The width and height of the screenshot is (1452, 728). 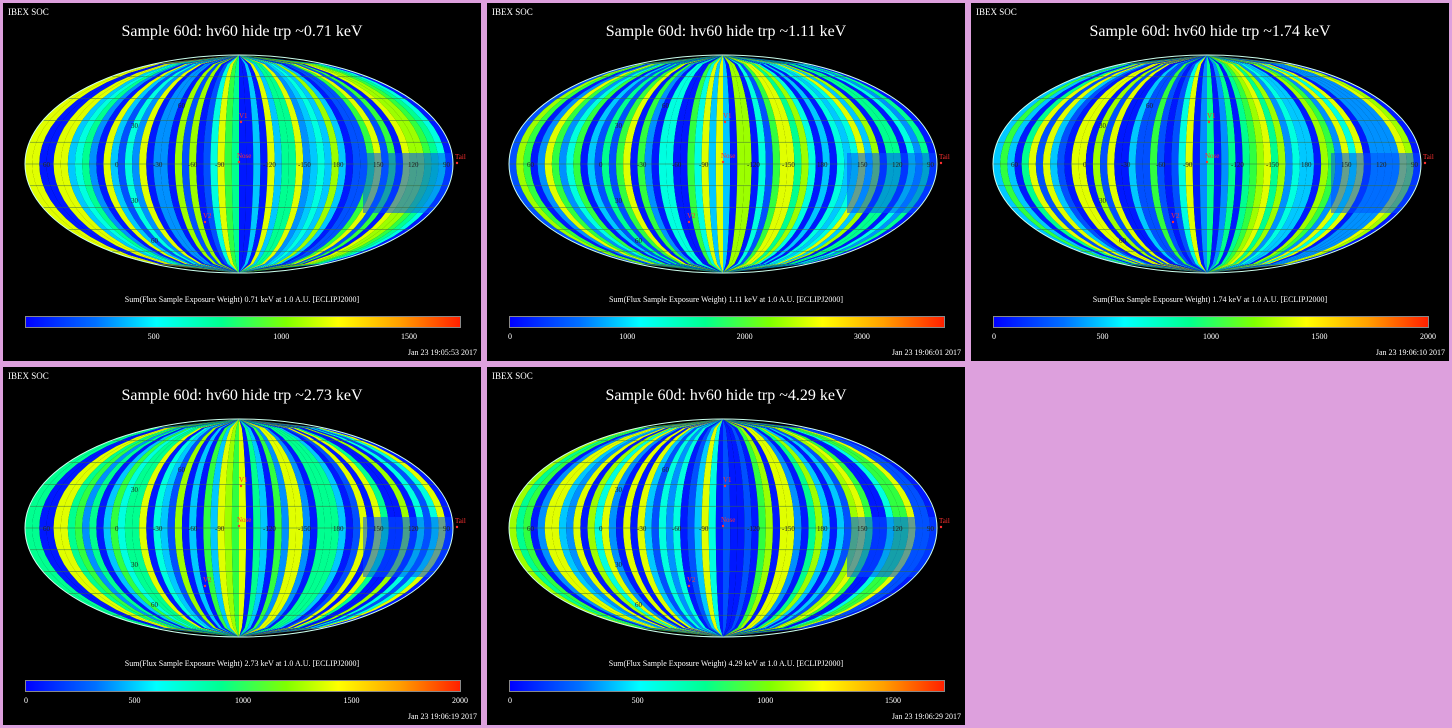 What do you see at coordinates (413, 165) in the screenshot?
I see `lon-label: 120` at bounding box center [413, 165].